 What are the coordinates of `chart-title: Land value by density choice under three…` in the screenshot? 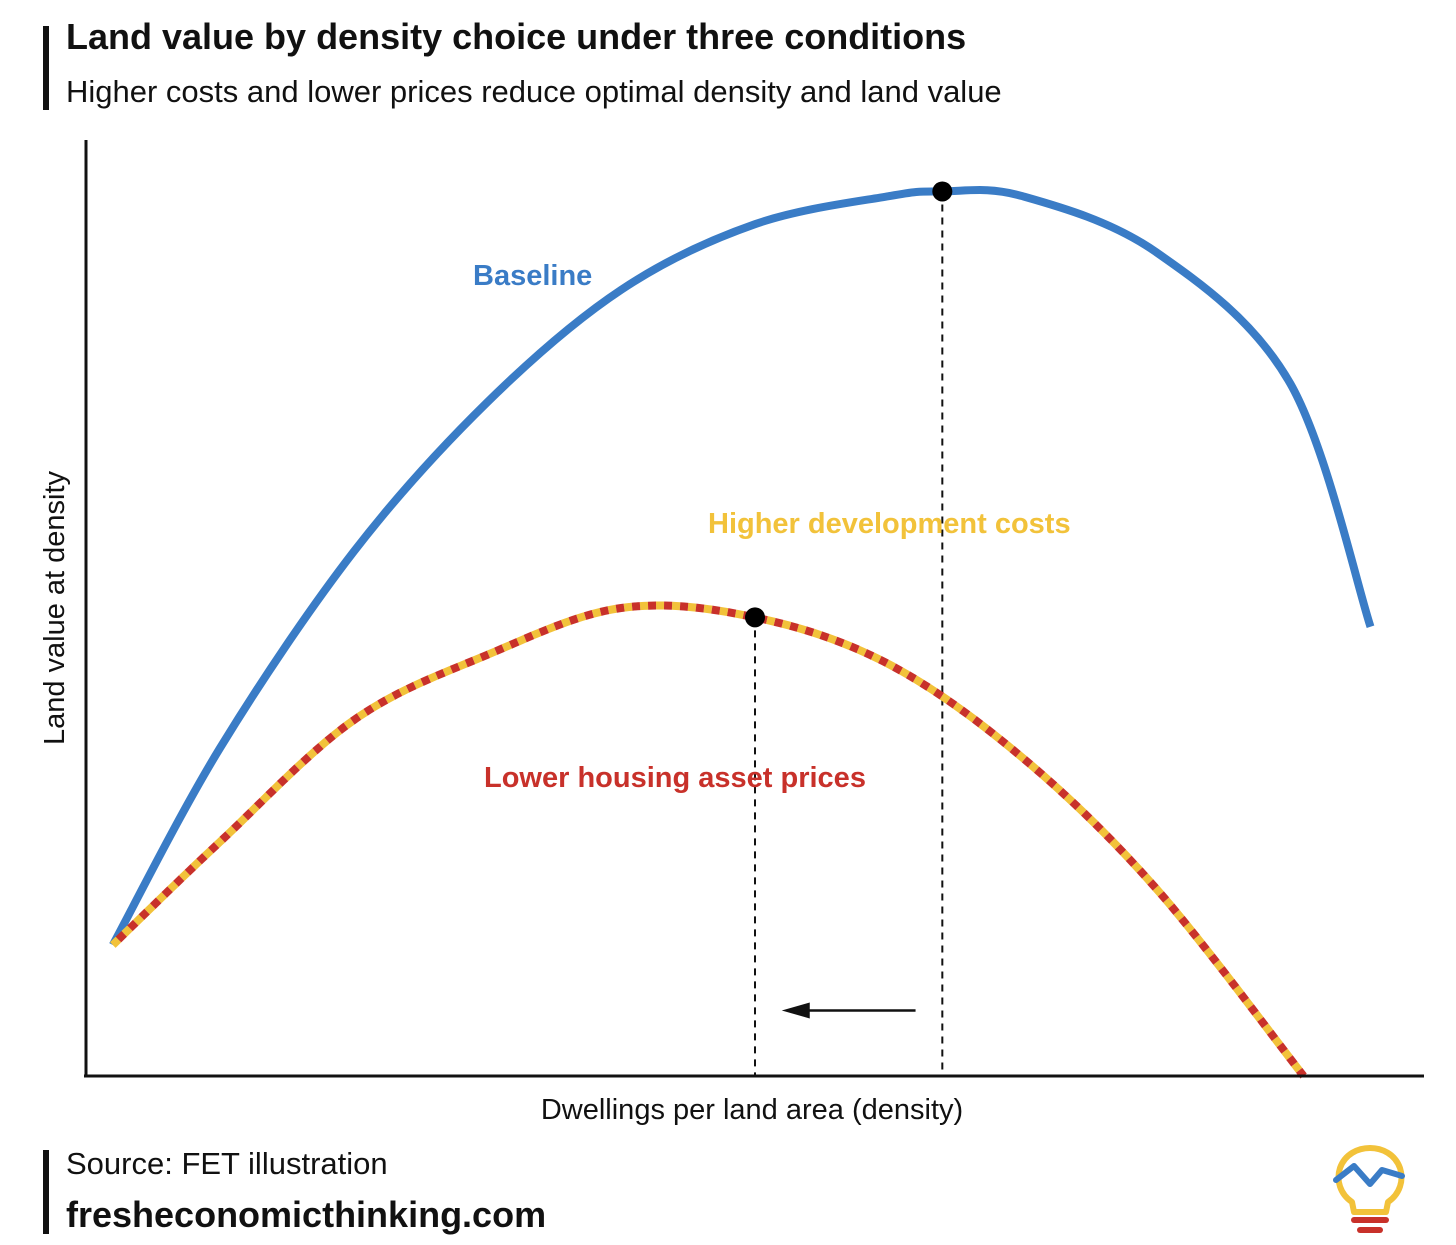 It's located at (516, 36).